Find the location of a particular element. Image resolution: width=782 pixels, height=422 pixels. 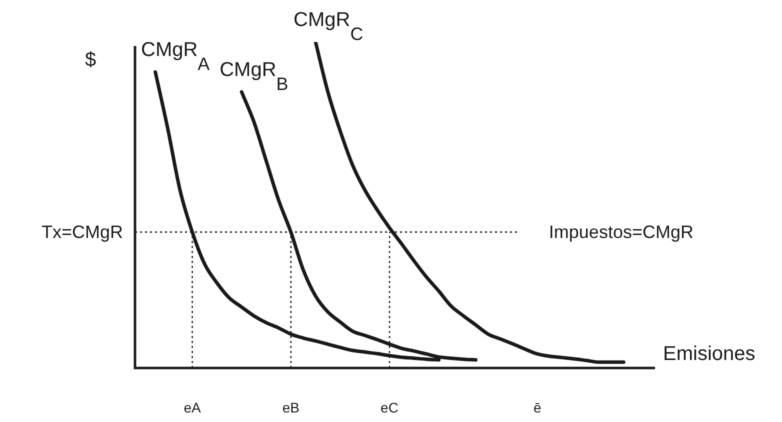

y-axis-title: $ is located at coordinates (90, 60).